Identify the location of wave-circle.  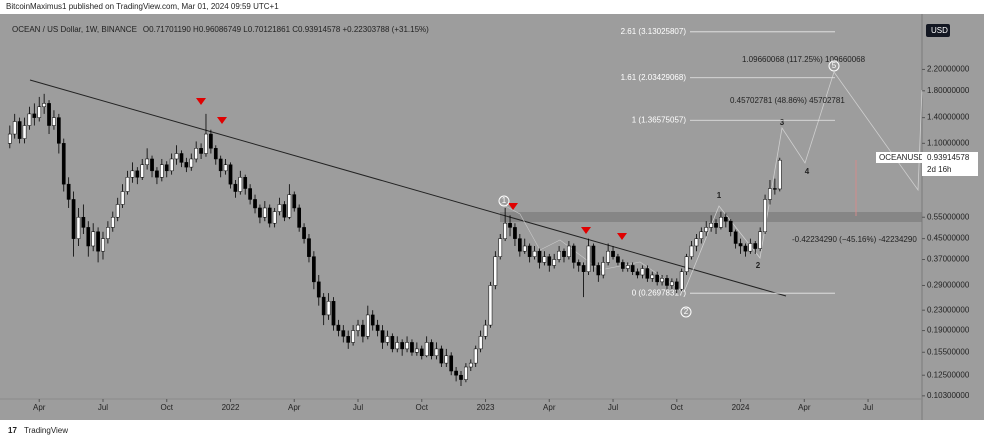
(504, 201).